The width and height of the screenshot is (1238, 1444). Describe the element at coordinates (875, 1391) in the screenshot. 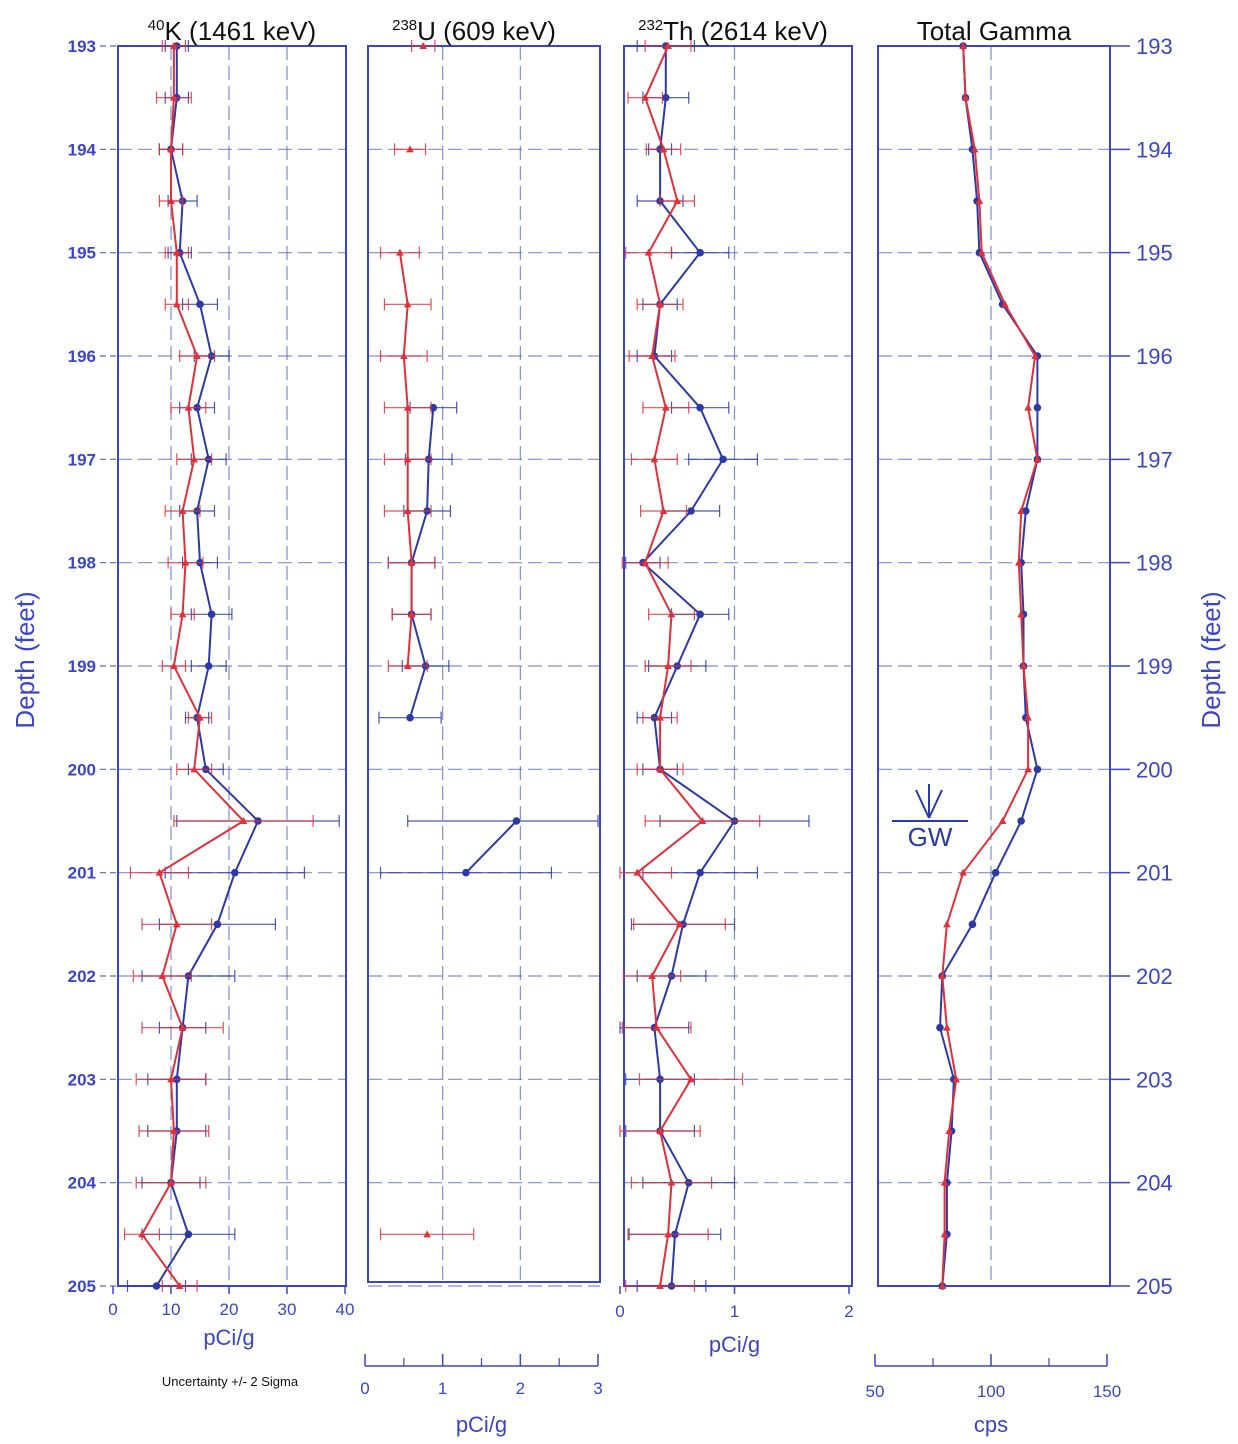

I see `x-tick-label: 50` at that location.